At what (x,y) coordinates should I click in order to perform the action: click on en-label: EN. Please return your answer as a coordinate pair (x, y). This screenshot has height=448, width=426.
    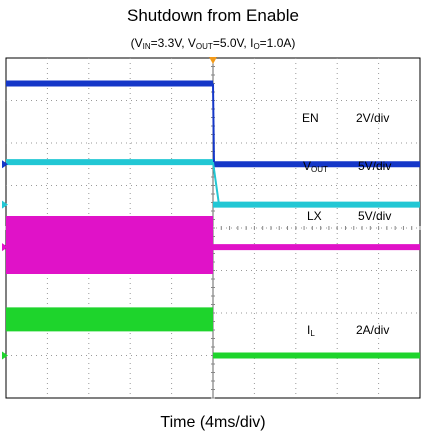
    Looking at the image, I should click on (310, 118).